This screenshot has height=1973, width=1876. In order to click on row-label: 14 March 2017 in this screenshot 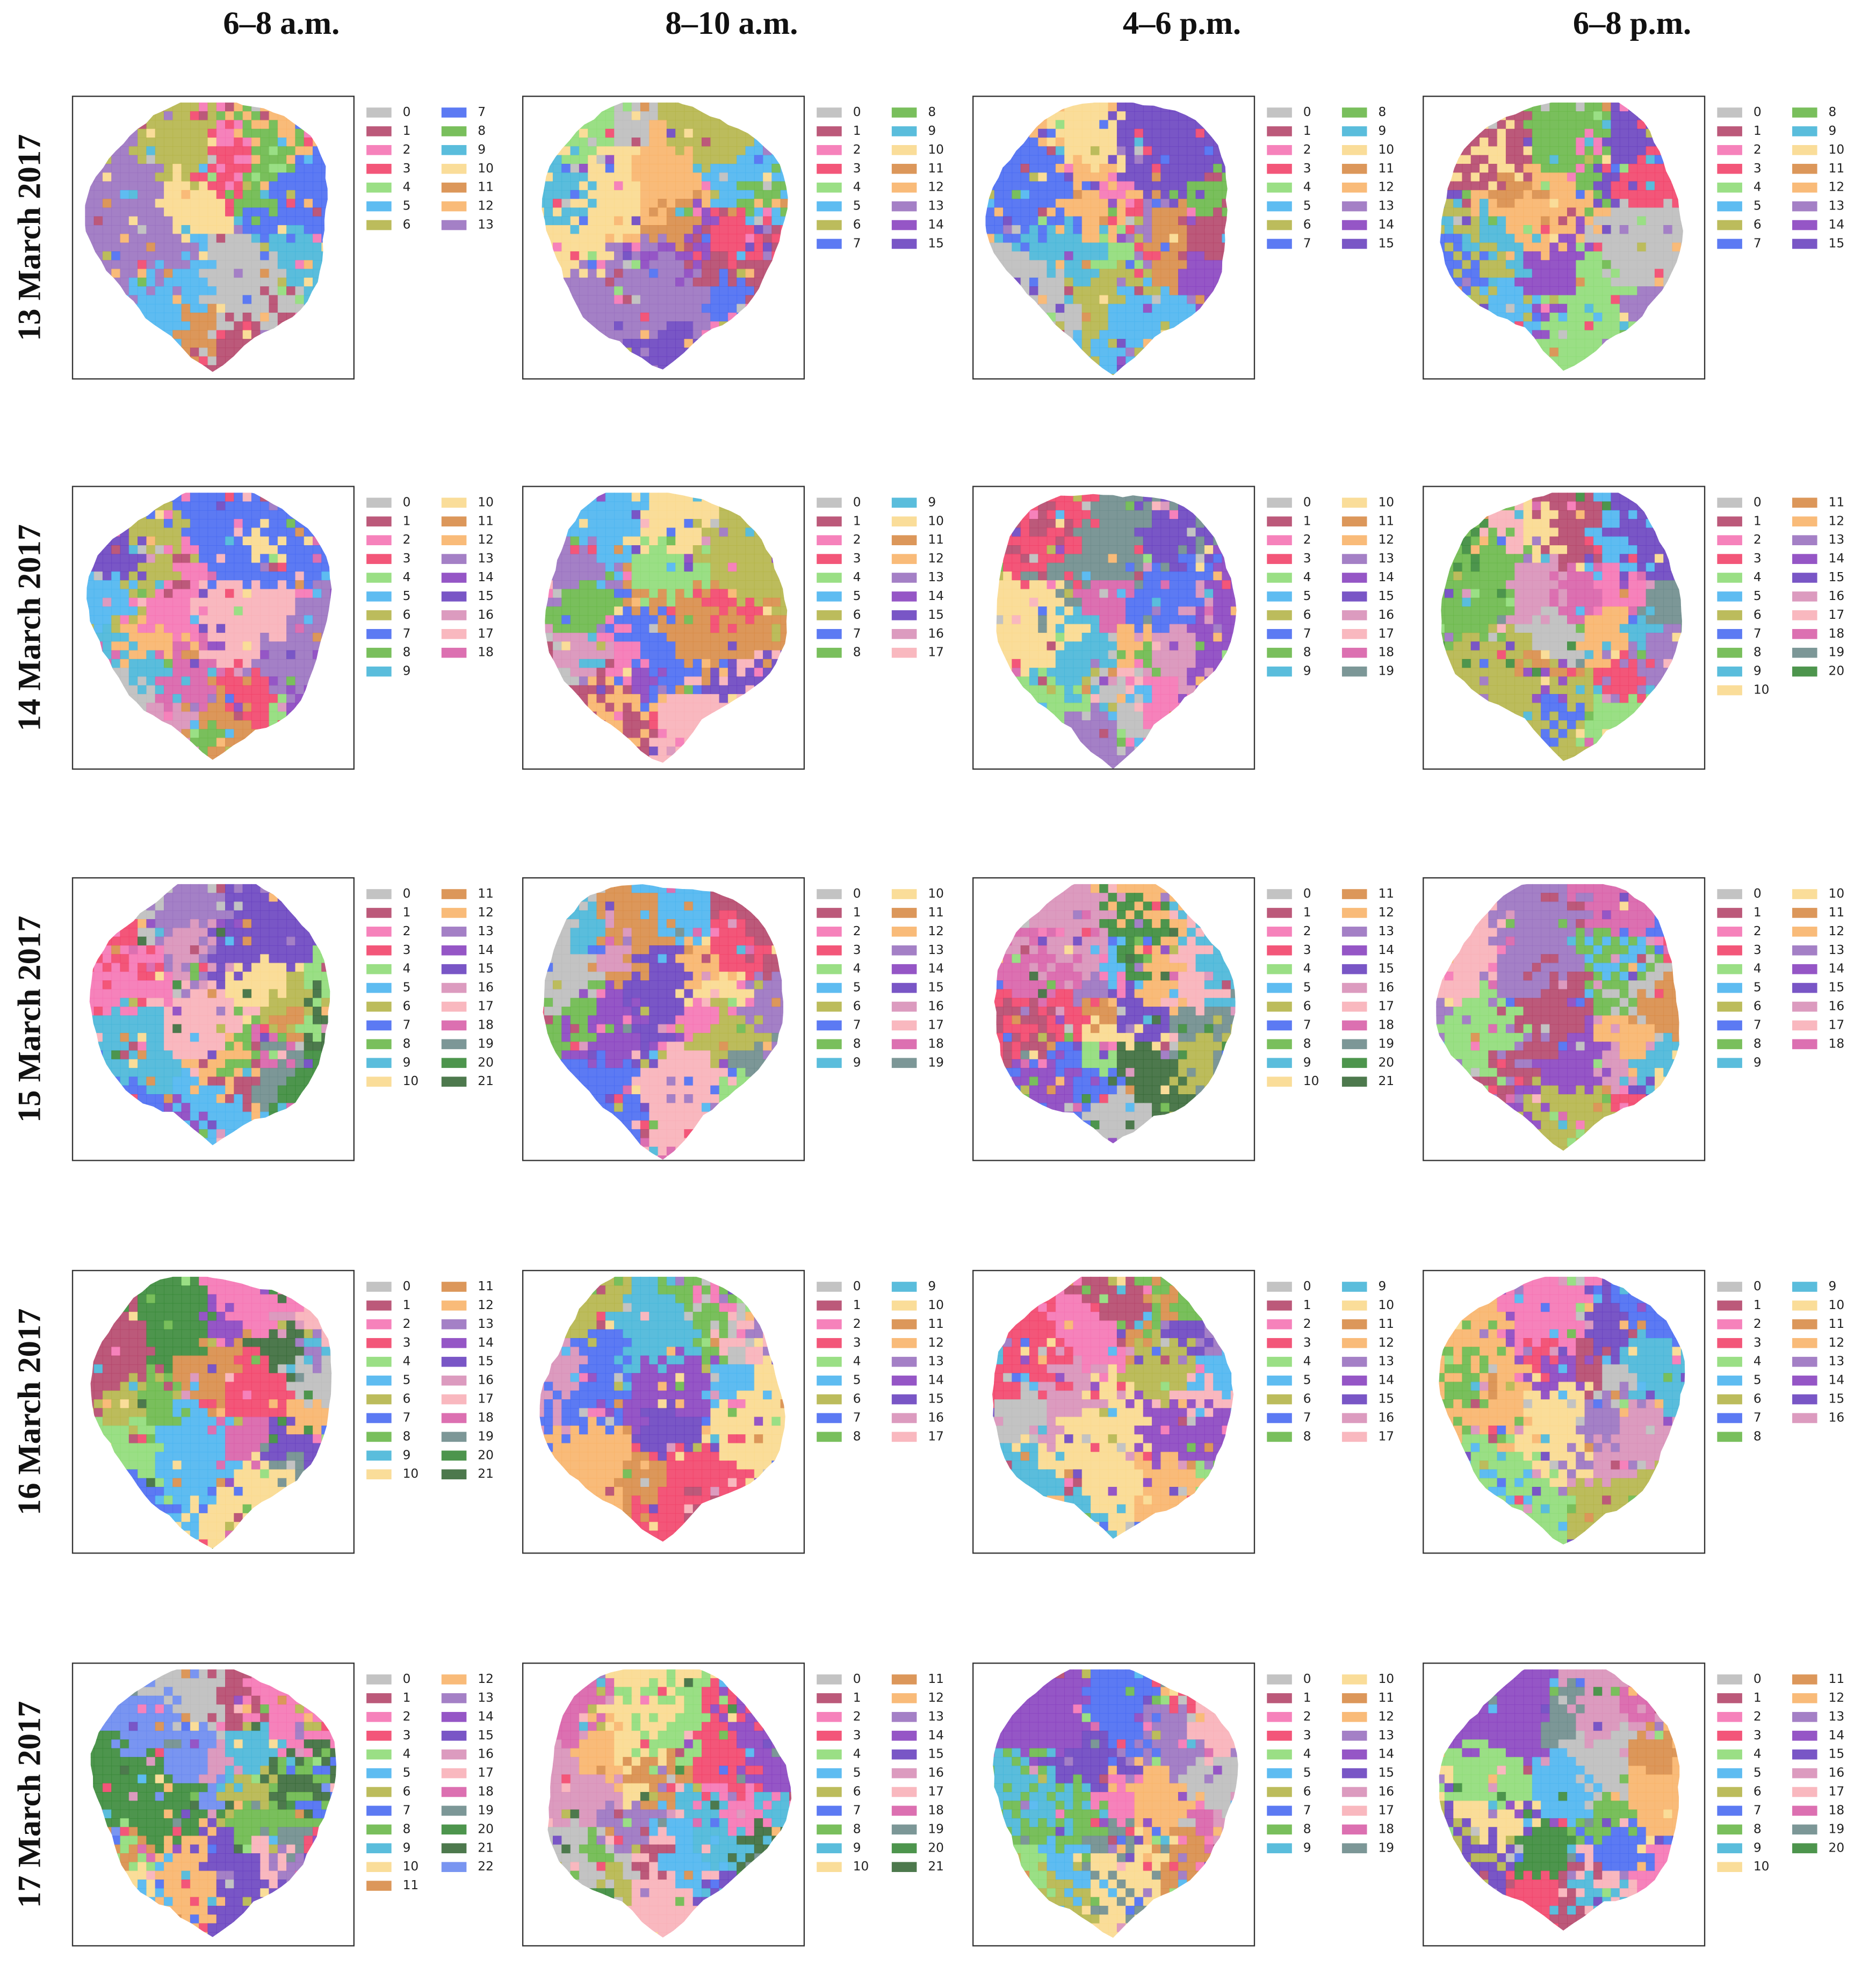, I will do `click(29, 628)`.